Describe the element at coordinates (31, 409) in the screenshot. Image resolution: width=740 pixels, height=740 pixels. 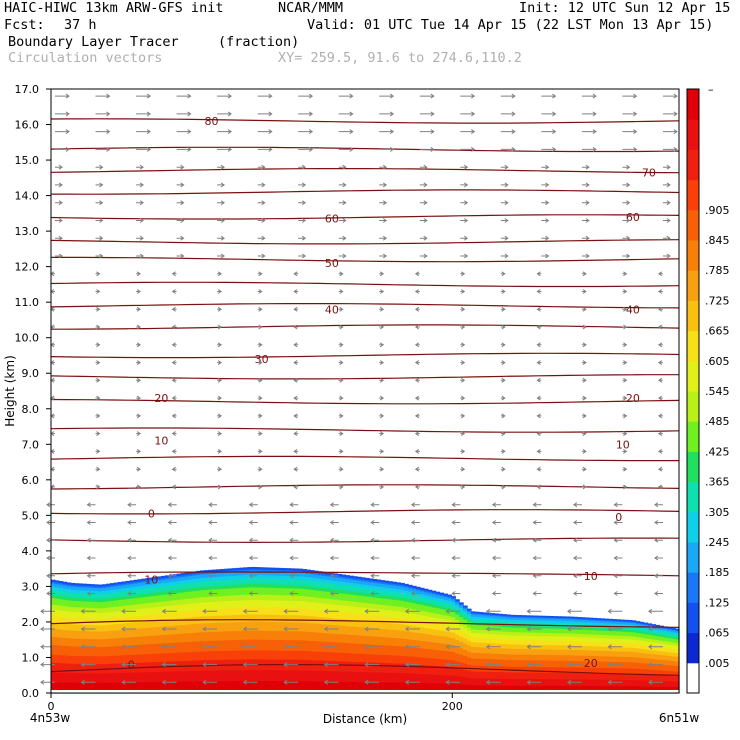
I see `y-tick-label: 8.0` at that location.